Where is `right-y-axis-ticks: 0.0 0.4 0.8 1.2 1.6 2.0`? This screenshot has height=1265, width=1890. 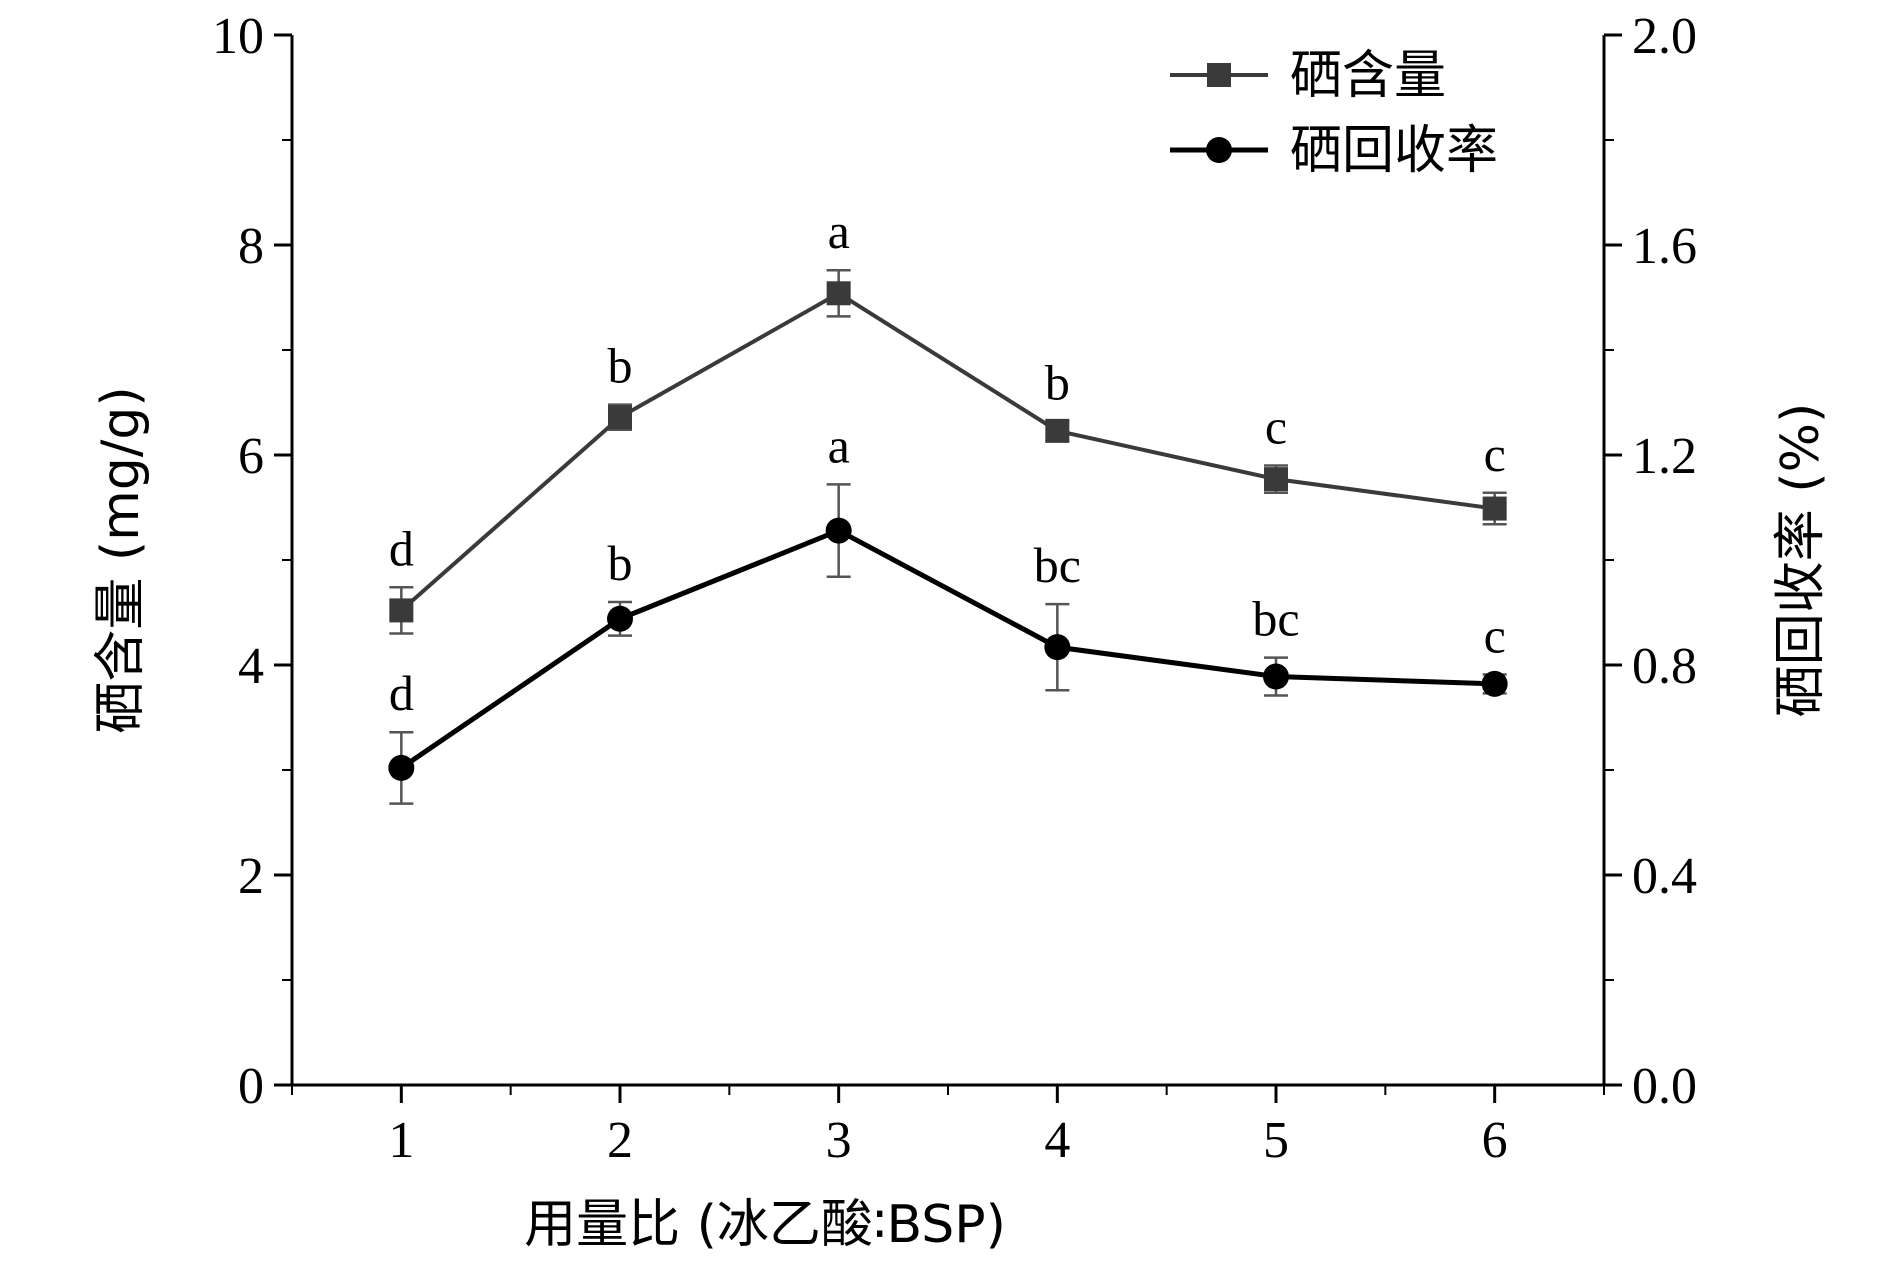
right-y-axis-ticks: 0.0 0.4 0.8 1.2 1.6 2.0 is located at coordinates (1650, 561).